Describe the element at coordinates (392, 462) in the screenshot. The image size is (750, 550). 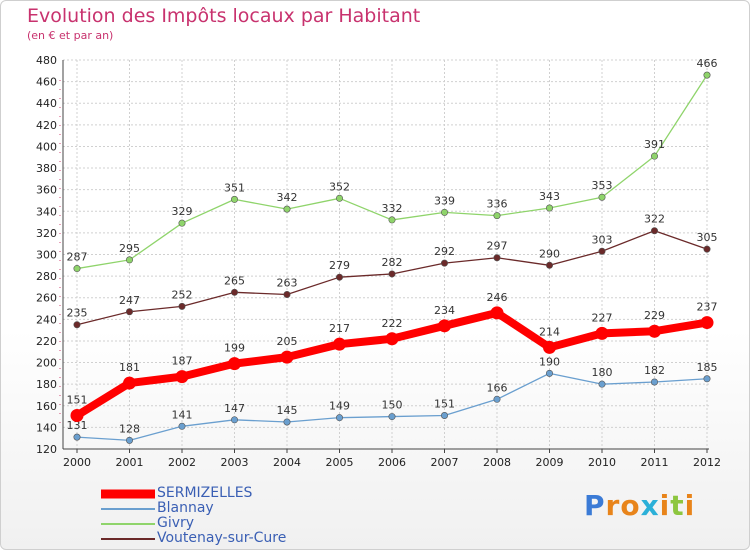
I see `x-tick-label: 2006` at that location.